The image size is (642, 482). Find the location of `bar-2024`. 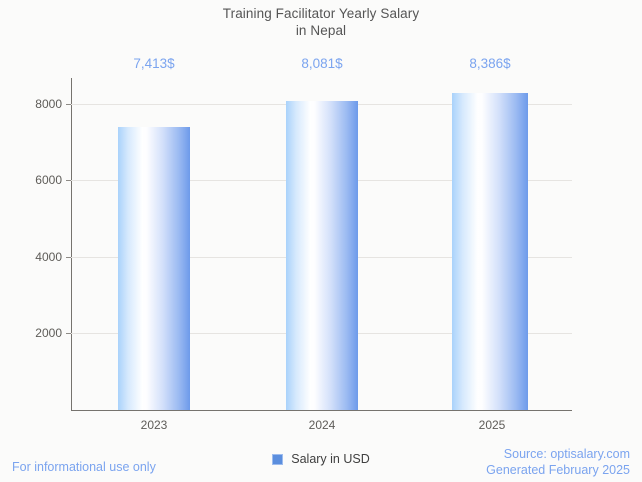

bar-2024 is located at coordinates (322, 255).